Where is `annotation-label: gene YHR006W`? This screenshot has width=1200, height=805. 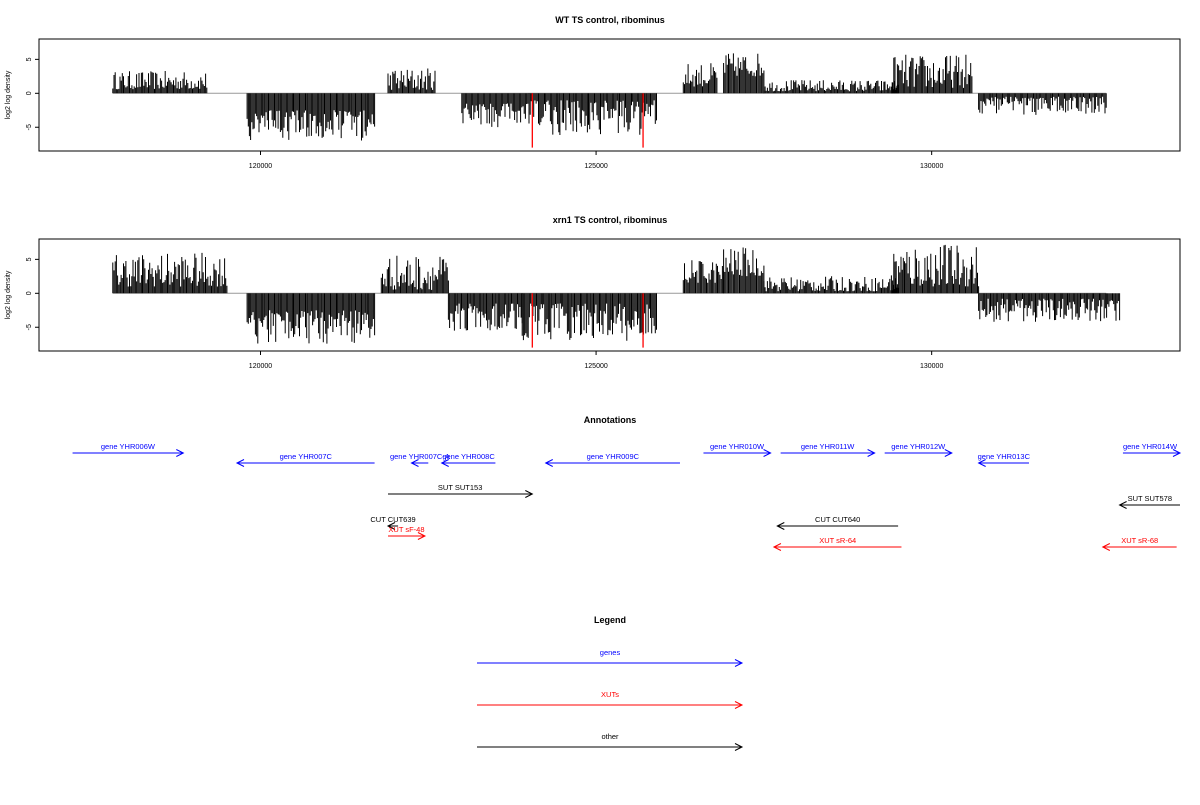
annotation-label: gene YHR006W is located at coordinates (128, 446).